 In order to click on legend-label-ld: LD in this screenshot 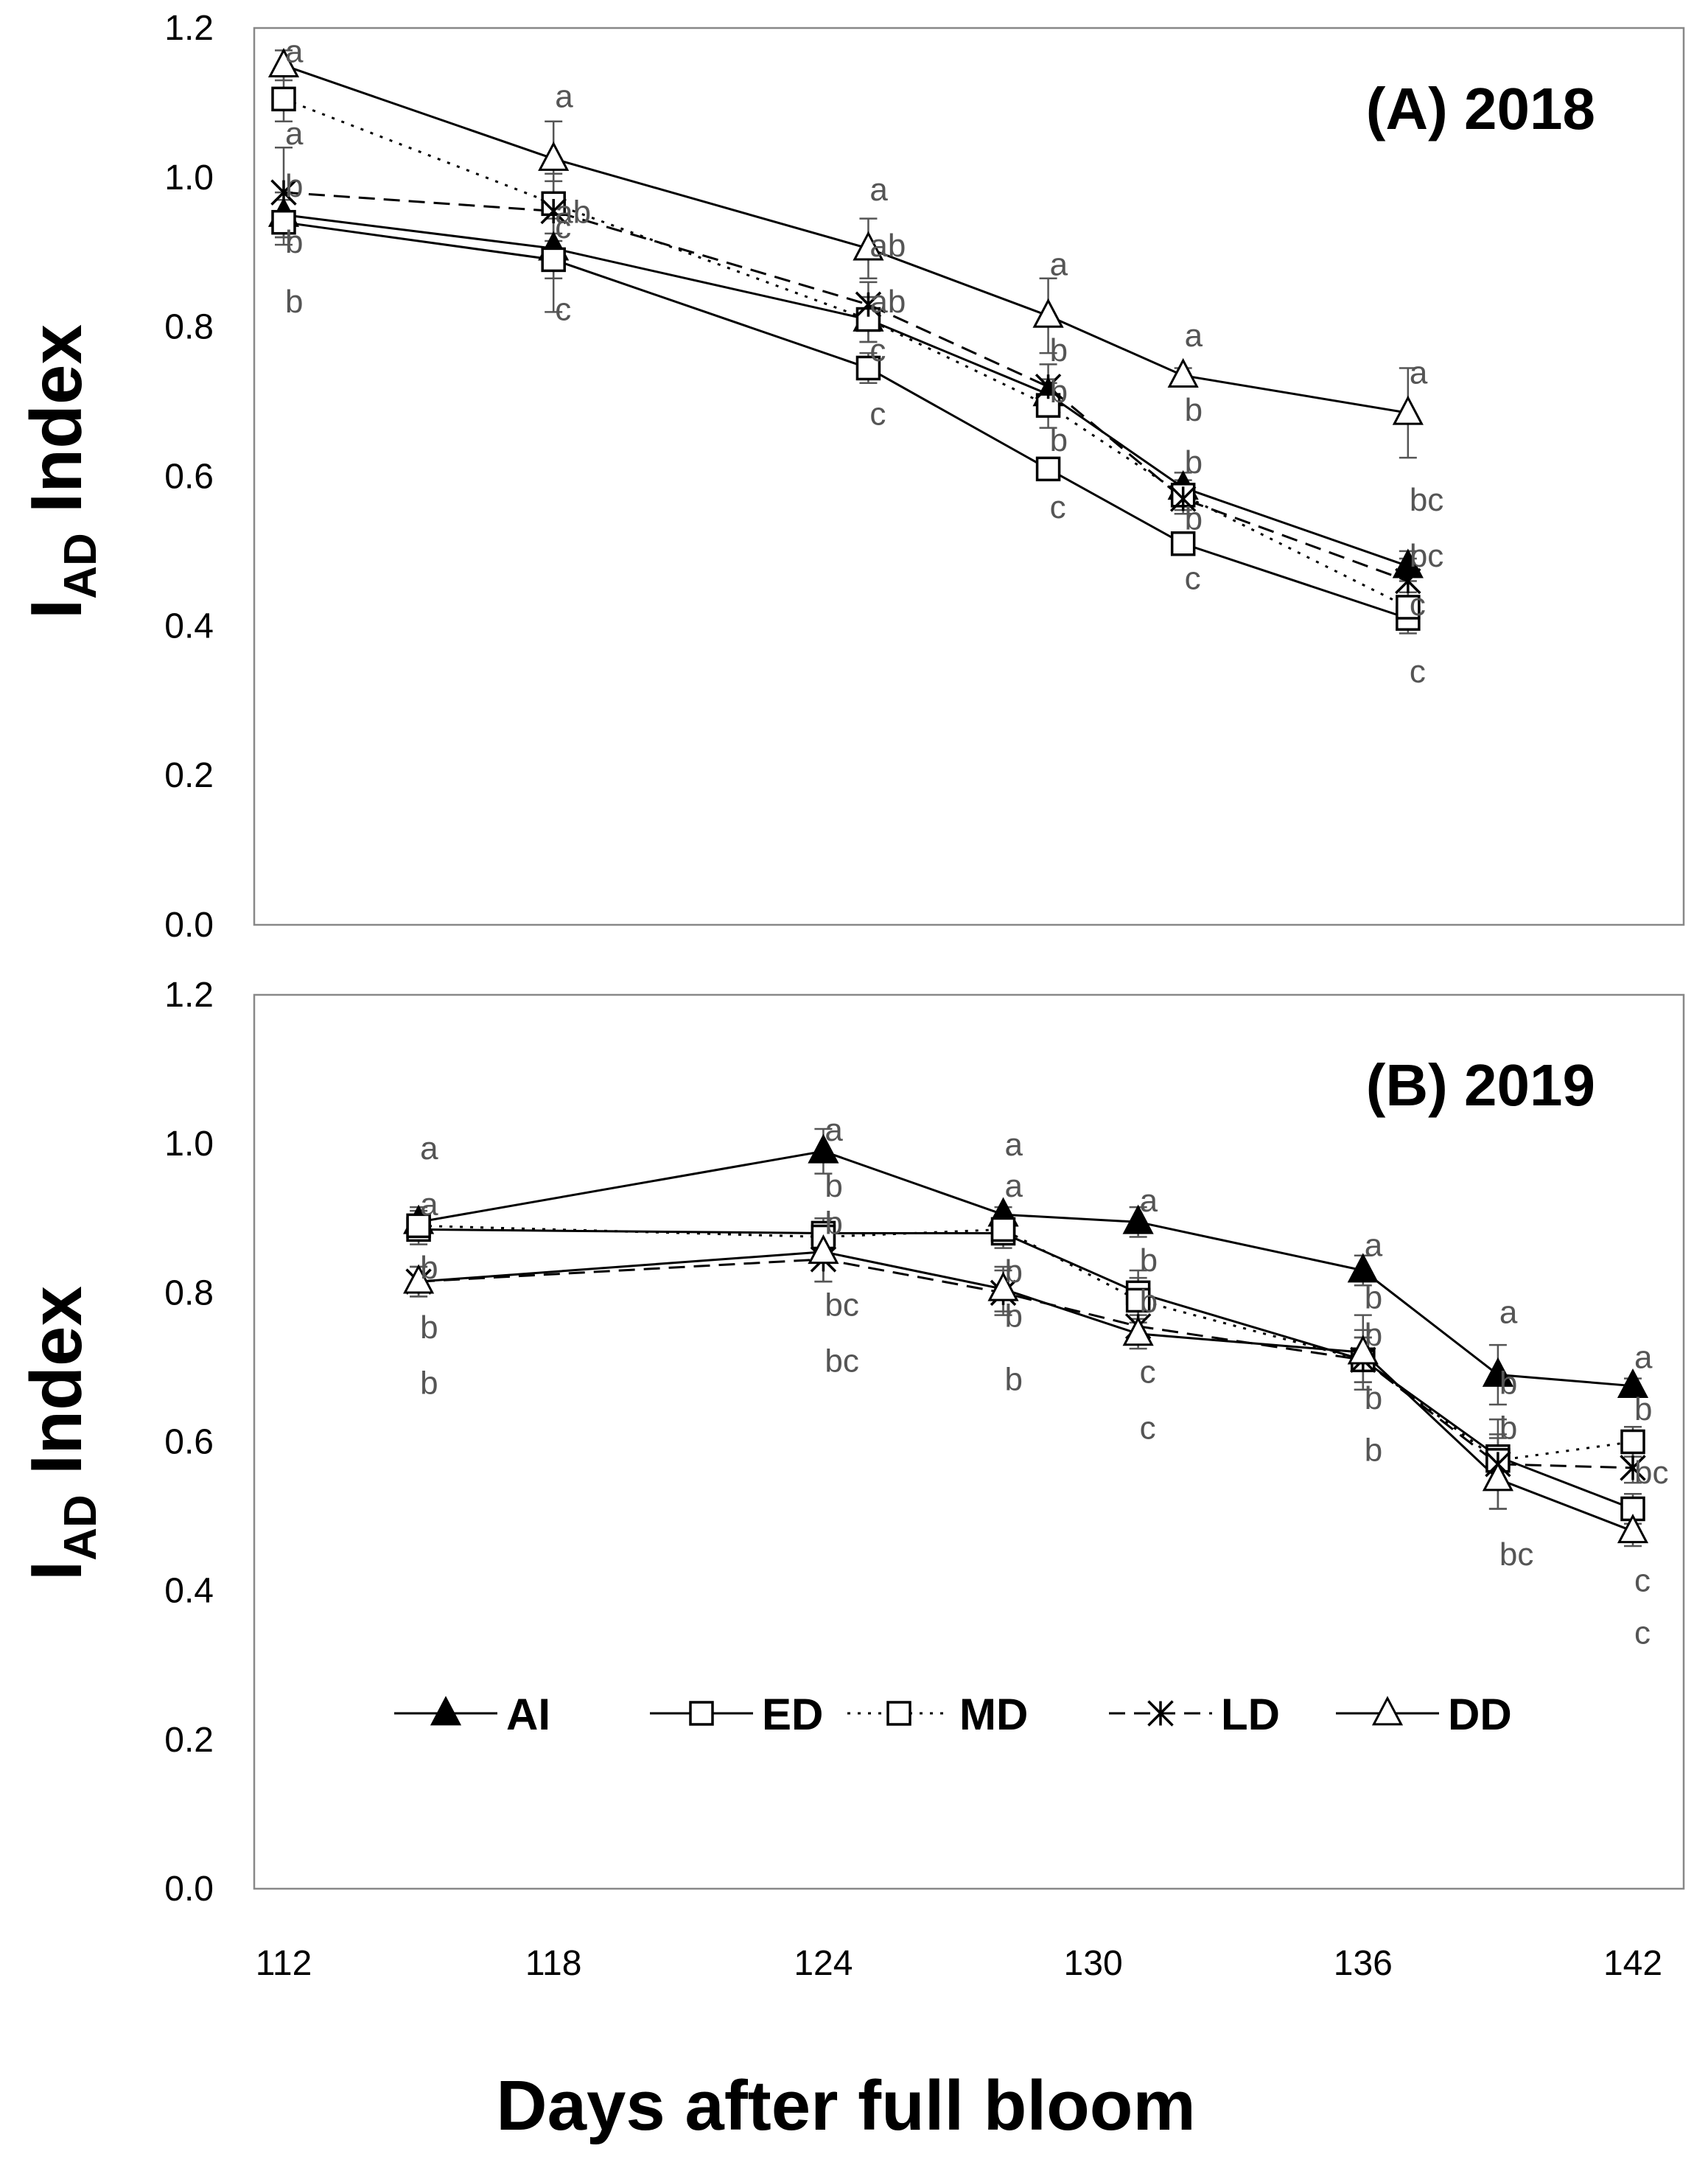, I will do `click(1250, 1714)`.